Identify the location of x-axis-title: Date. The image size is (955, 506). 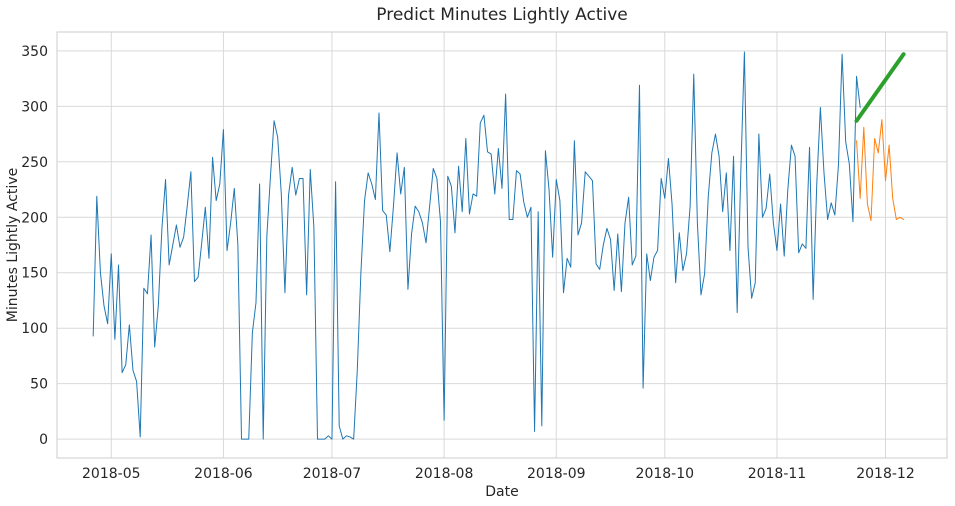
(501, 492).